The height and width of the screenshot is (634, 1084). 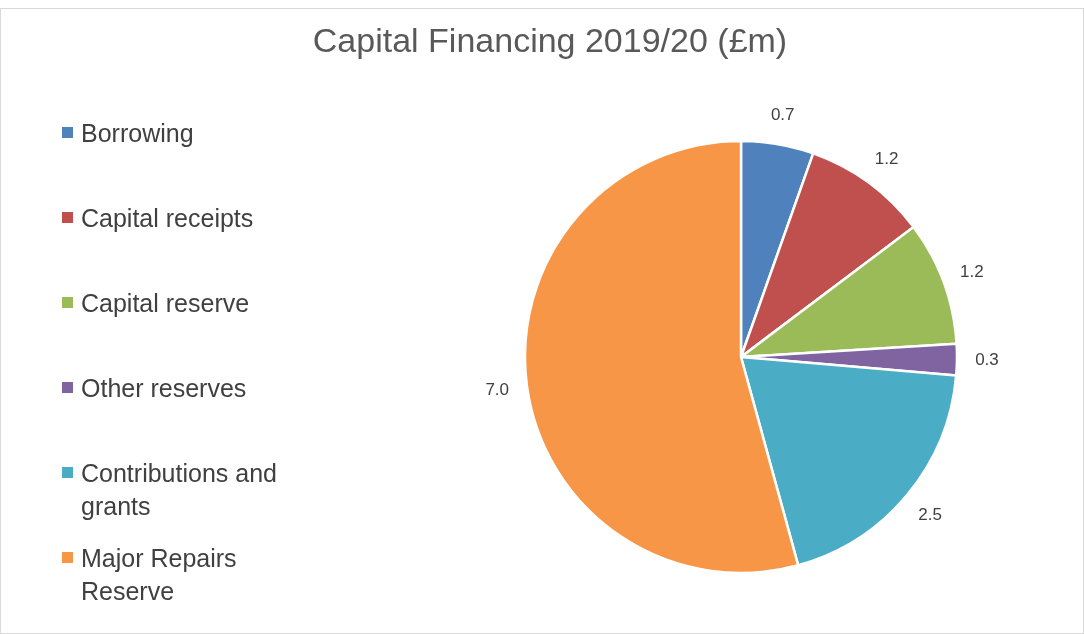 I want to click on data-label: 7.0, so click(x=497, y=390).